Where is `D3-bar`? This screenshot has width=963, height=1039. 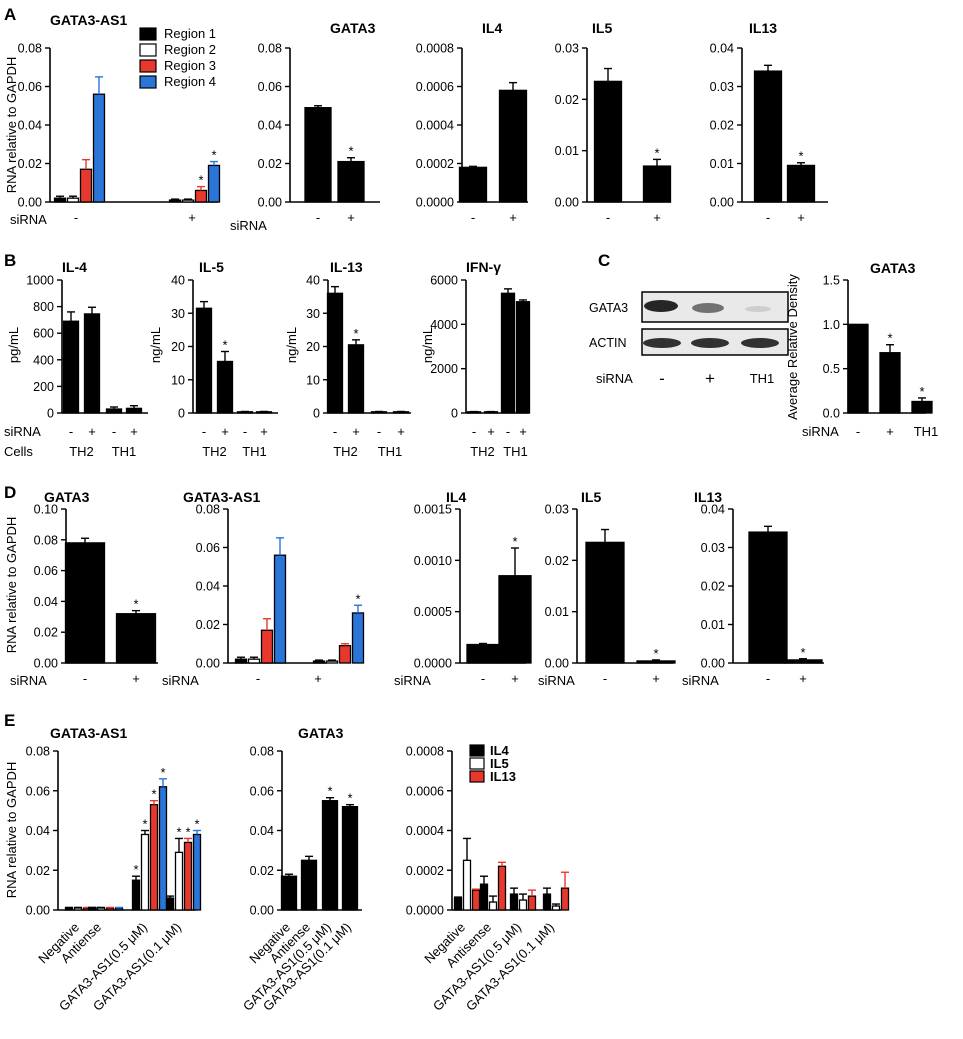
D3-bar is located at coordinates (483, 653).